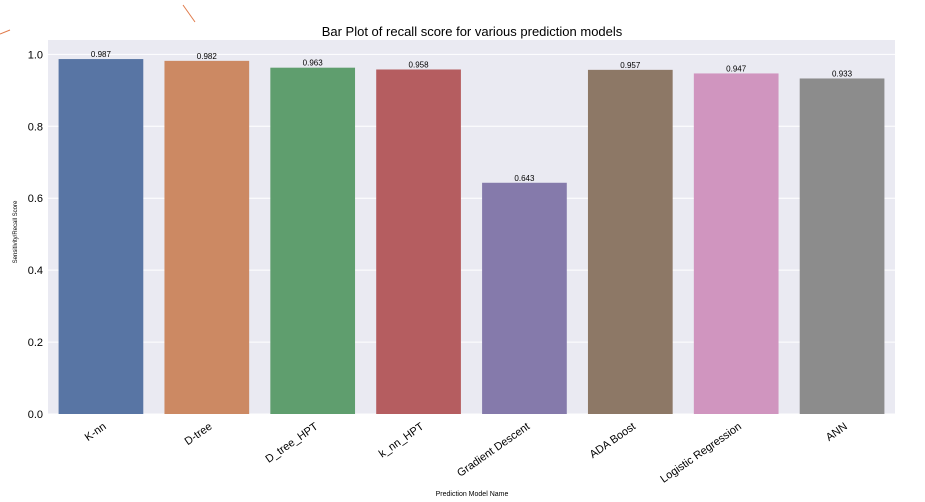  What do you see at coordinates (736, 68) in the screenshot?
I see `bar-value-label: 0.947` at bounding box center [736, 68].